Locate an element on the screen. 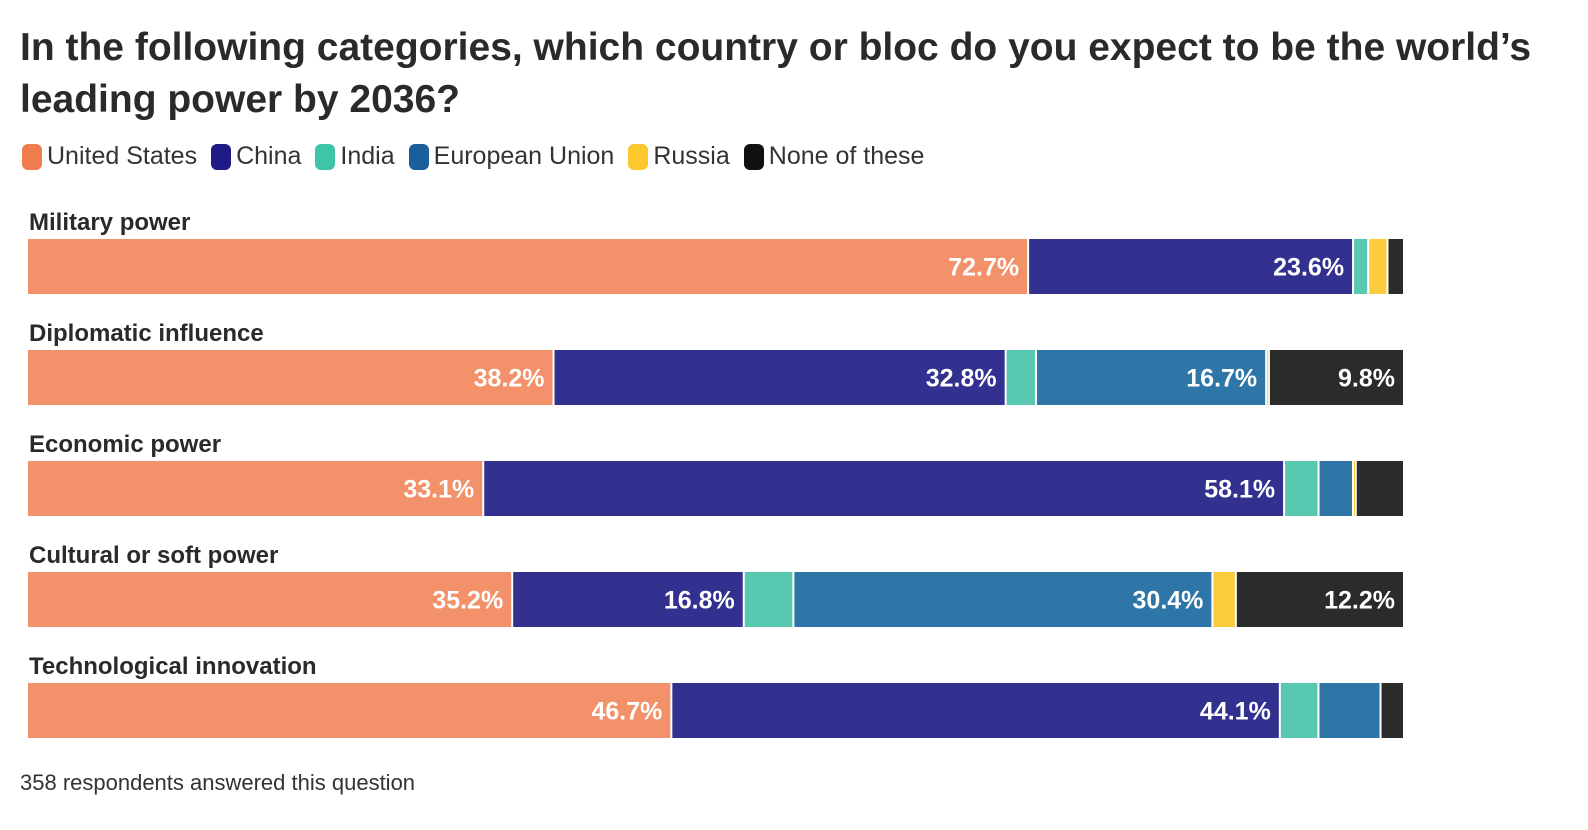 This screenshot has height=830, width=1588. data-label-diplomatic-influence-china: 32.8% is located at coordinates (961, 379).